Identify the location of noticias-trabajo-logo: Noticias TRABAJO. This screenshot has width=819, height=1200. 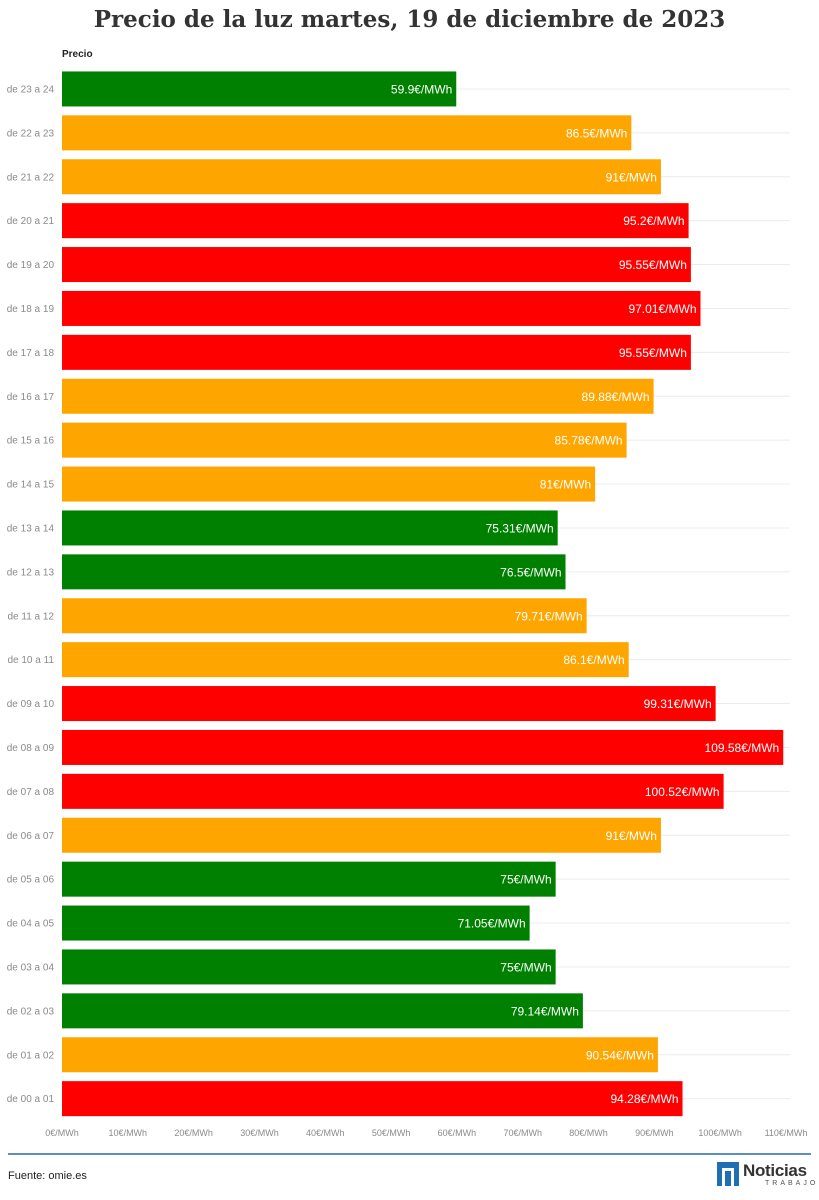
(767, 1175).